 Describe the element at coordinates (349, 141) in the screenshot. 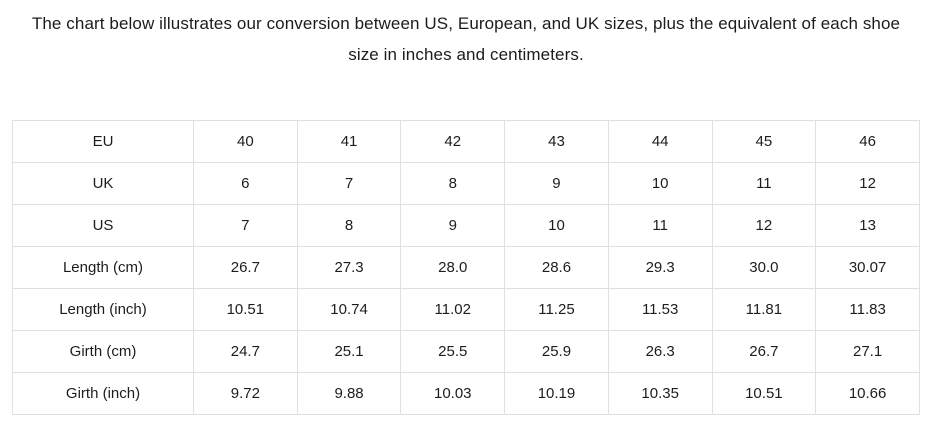

I see `value-cell: 41` at that location.